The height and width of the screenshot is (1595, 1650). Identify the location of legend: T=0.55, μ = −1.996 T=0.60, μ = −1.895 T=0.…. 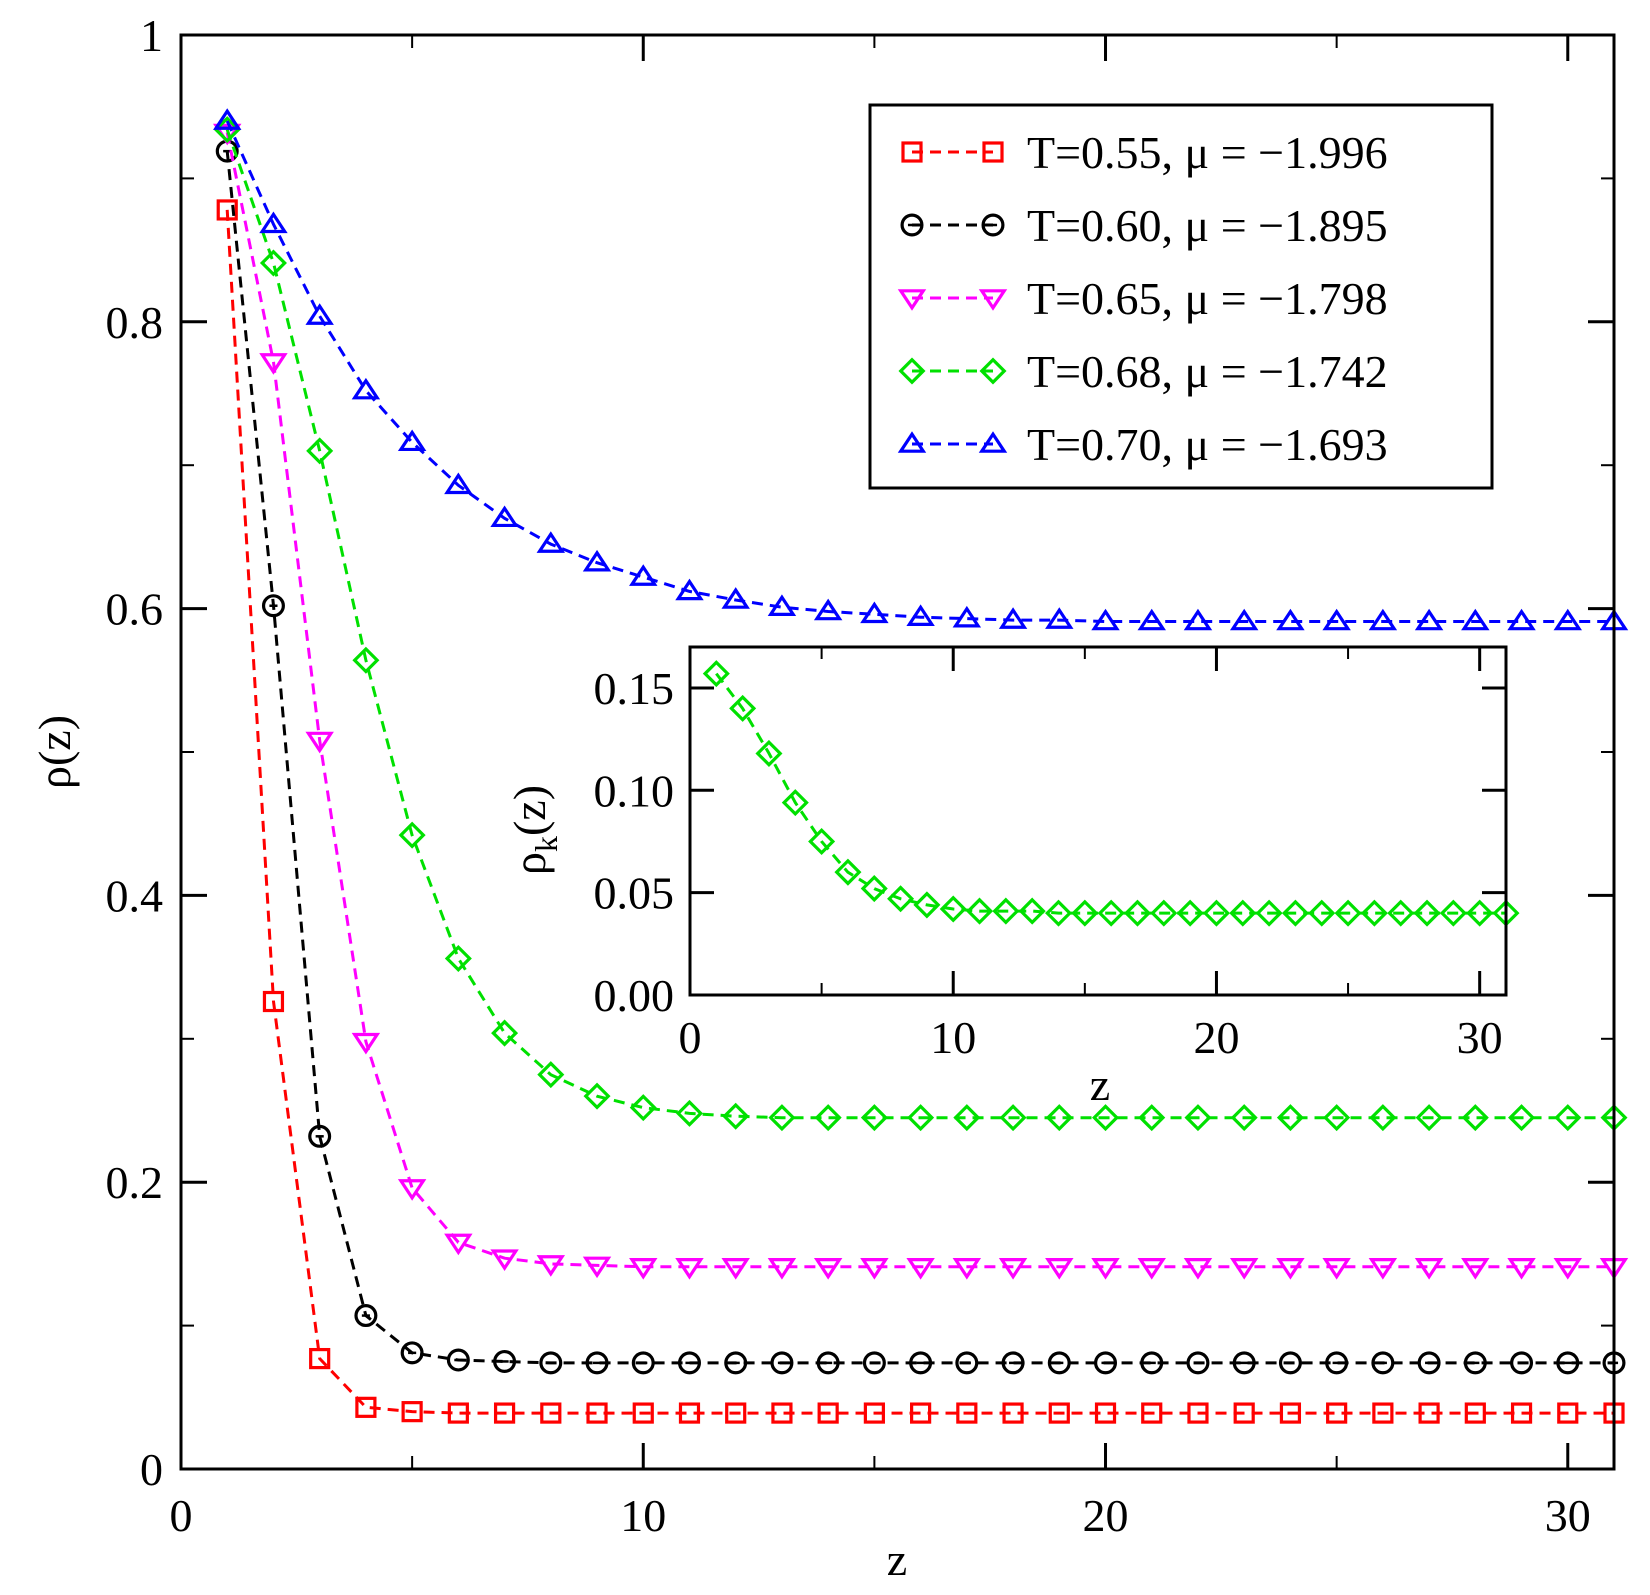
(1181, 296).